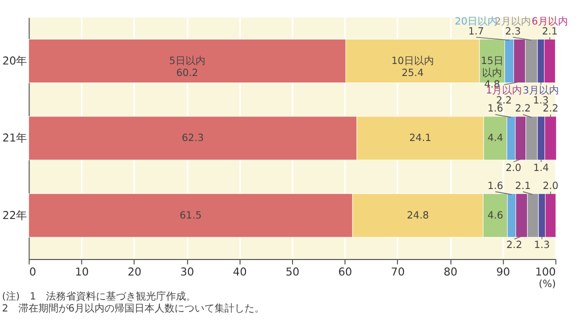 The image size is (588, 322). What do you see at coordinates (550, 21) in the screenshot?
I see `series-label: 6月以内` at bounding box center [550, 21].